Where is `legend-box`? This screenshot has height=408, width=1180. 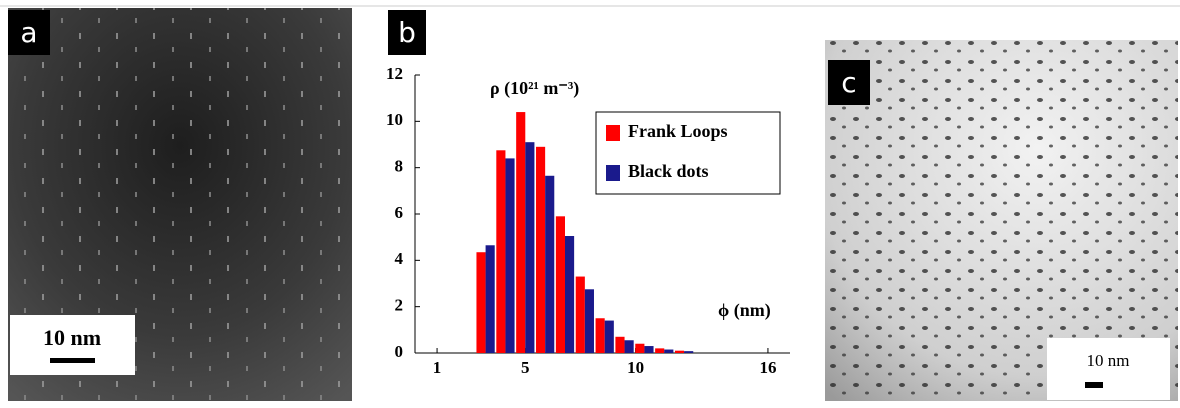 legend-box is located at coordinates (688, 153).